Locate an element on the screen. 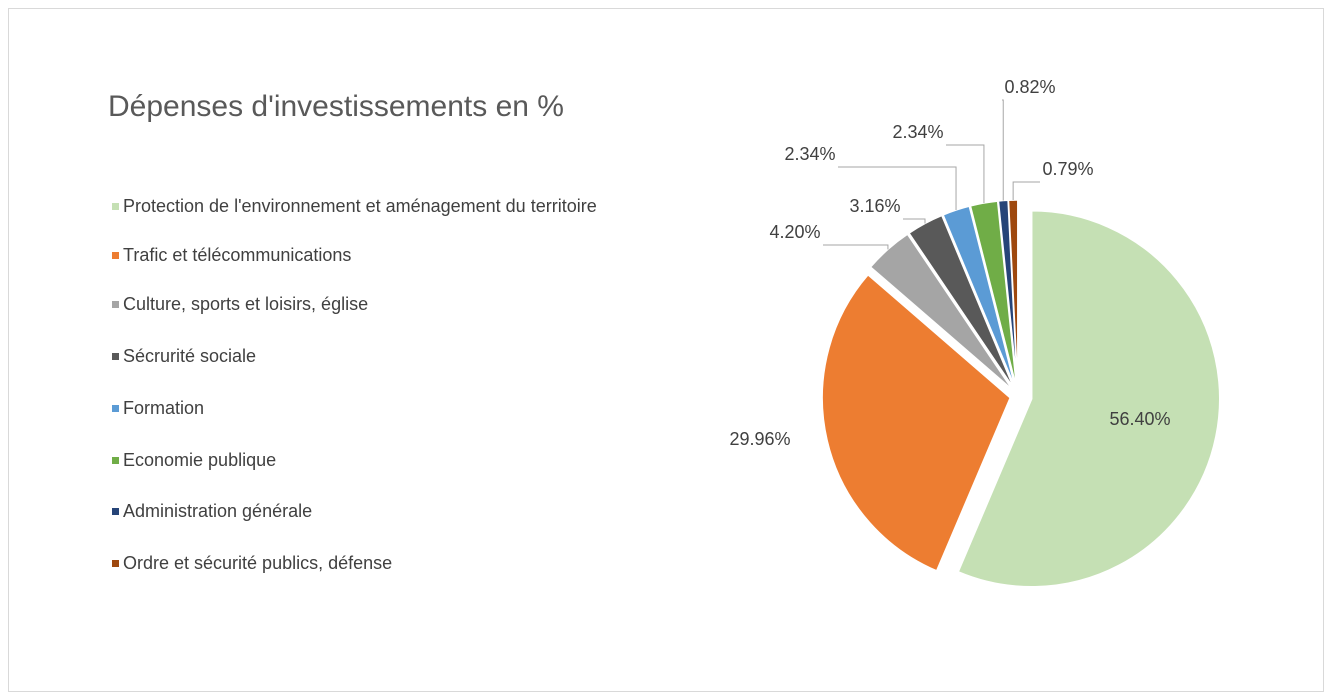  legend-label: Trafic et télécommunications is located at coordinates (237, 255).